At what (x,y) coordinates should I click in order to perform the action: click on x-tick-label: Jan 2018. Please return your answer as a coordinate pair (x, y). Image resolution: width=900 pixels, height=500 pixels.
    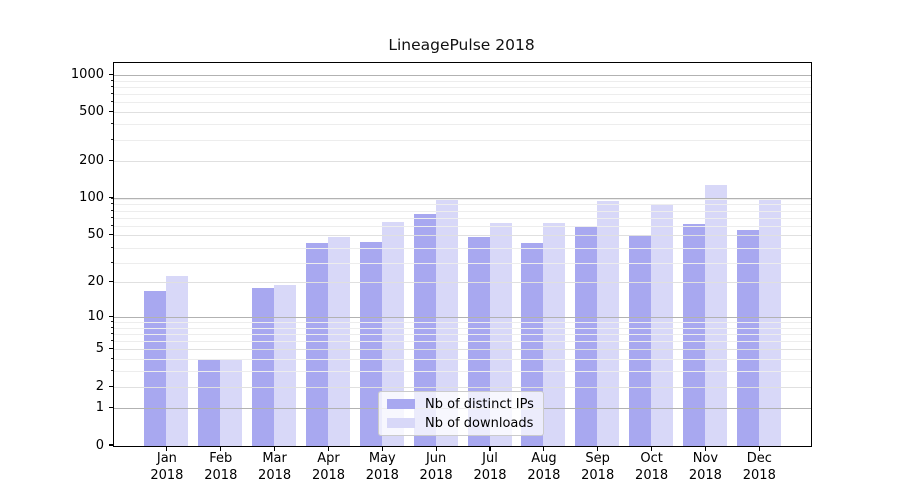
    Looking at the image, I should click on (167, 467).